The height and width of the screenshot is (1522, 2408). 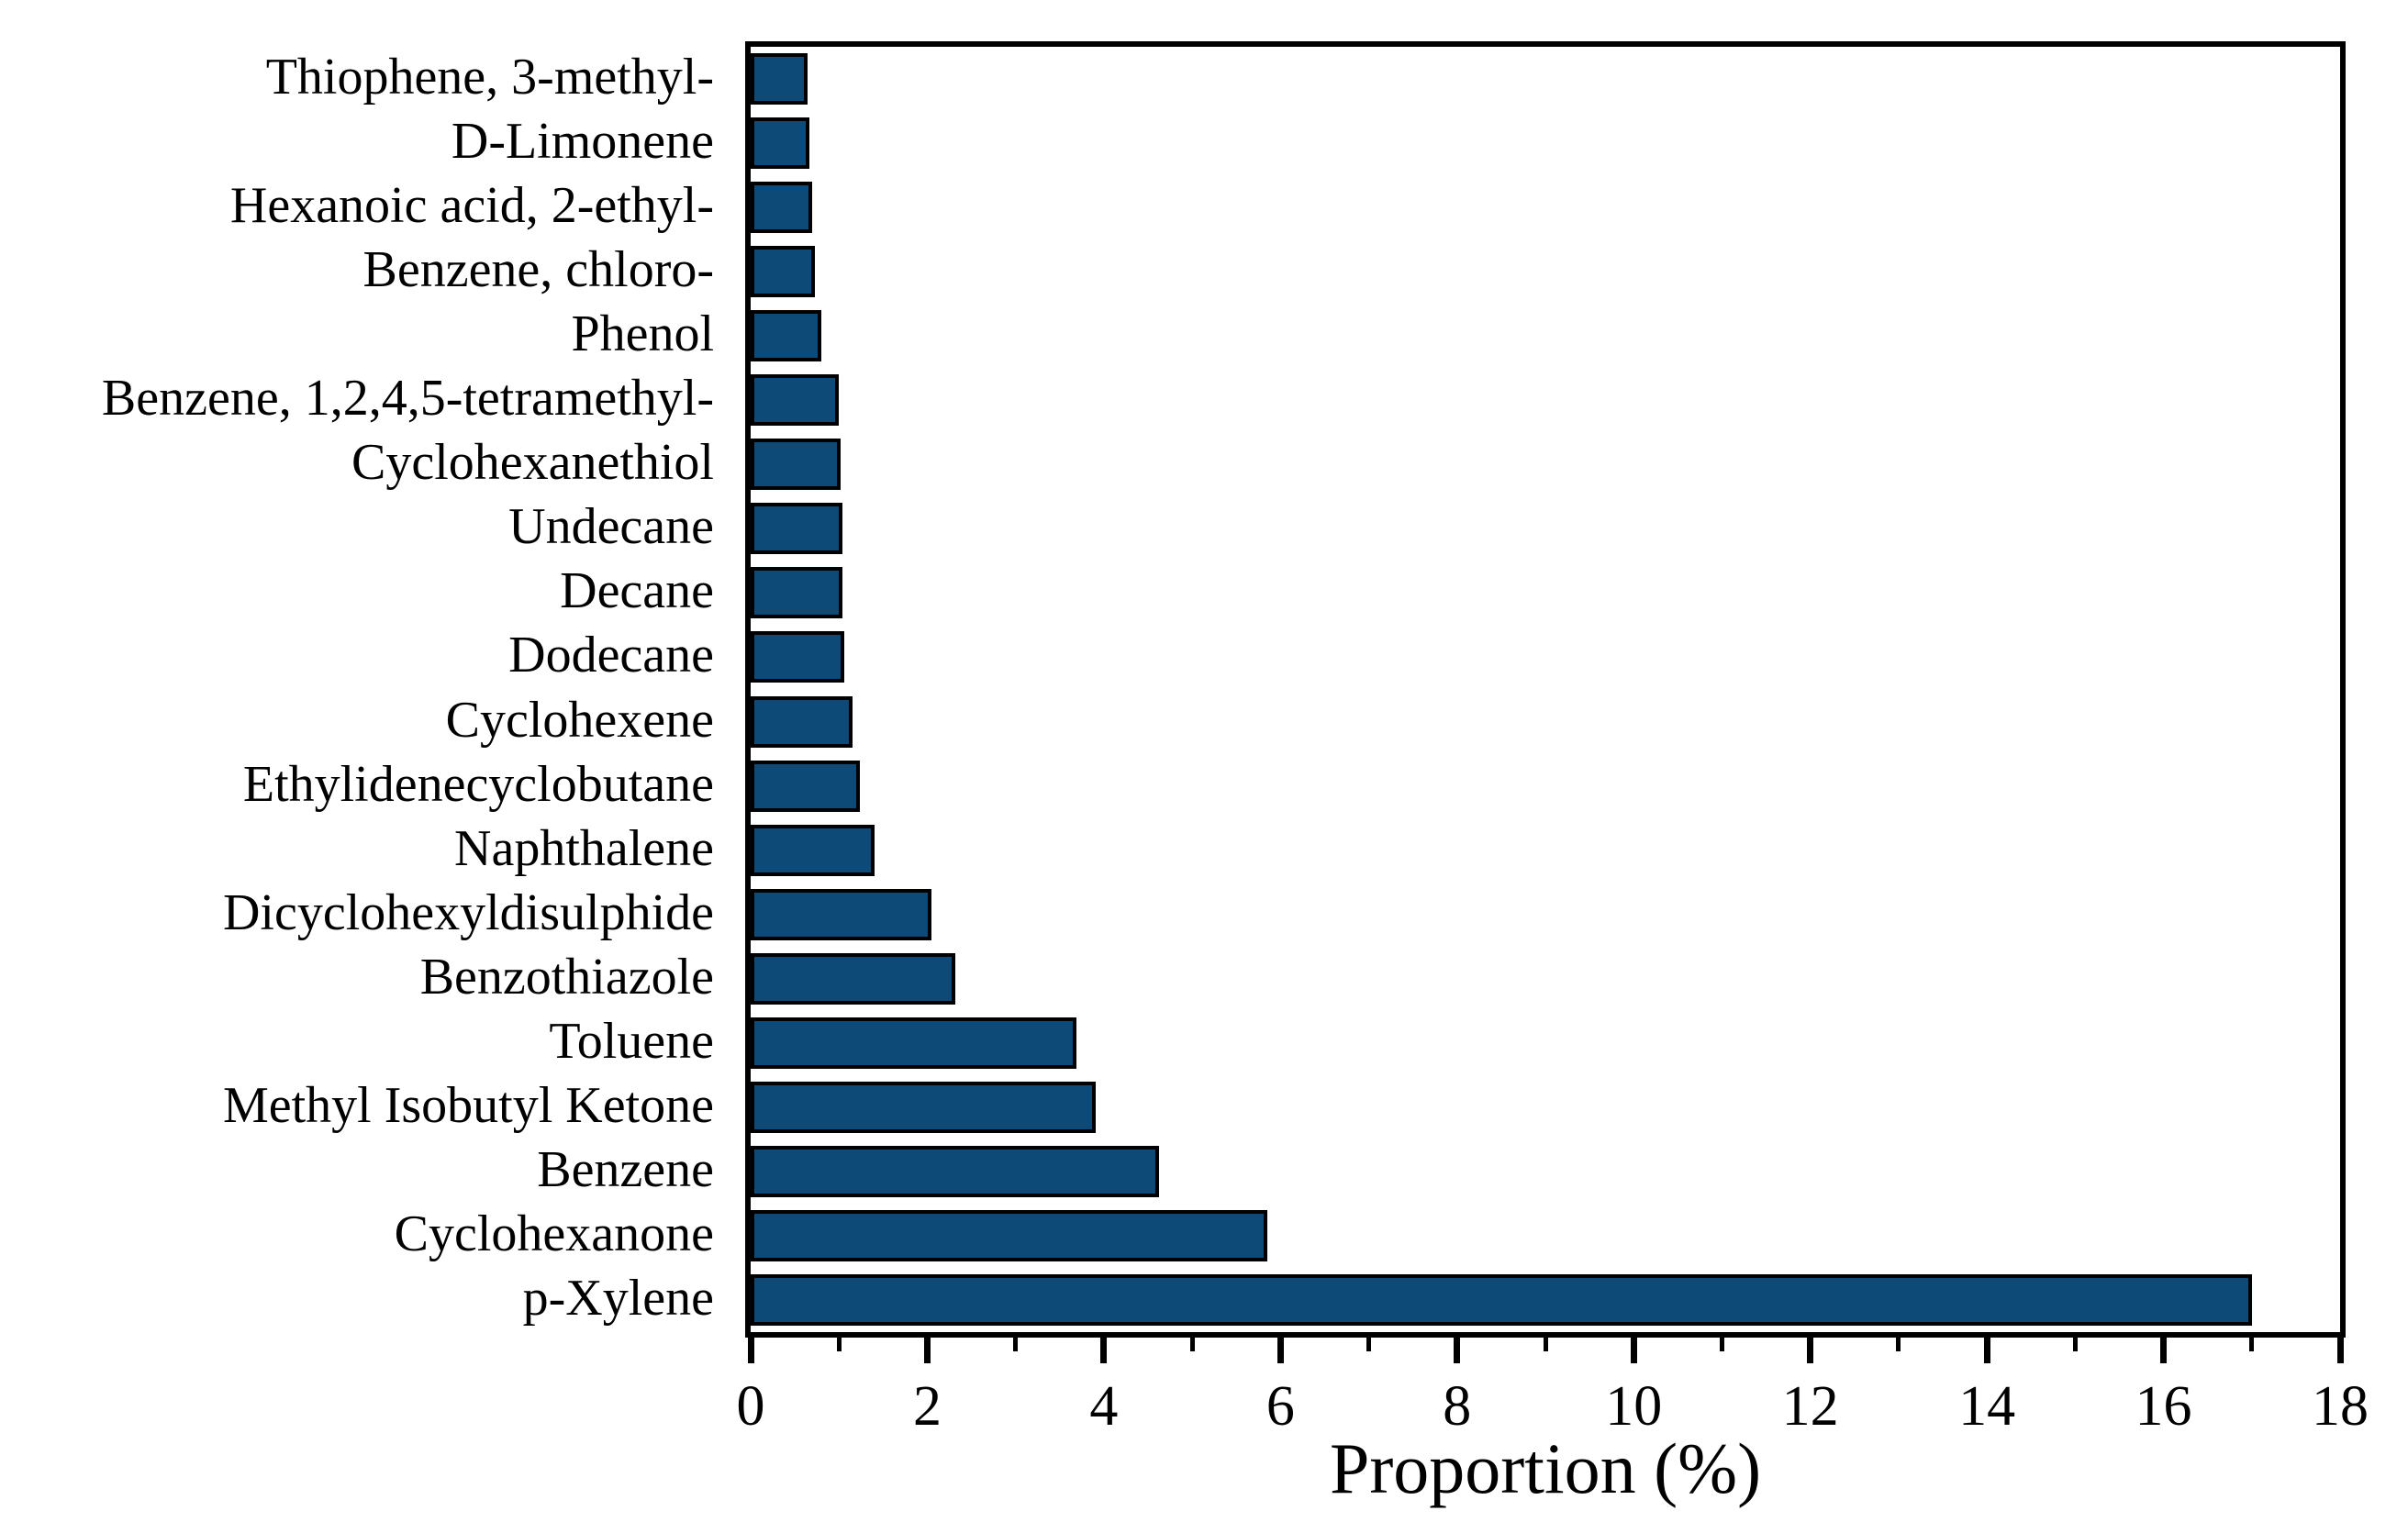 What do you see at coordinates (407, 399) in the screenshot?
I see `y-category-label: Benzene, 1,2,4,5-tetramethyl-` at bounding box center [407, 399].